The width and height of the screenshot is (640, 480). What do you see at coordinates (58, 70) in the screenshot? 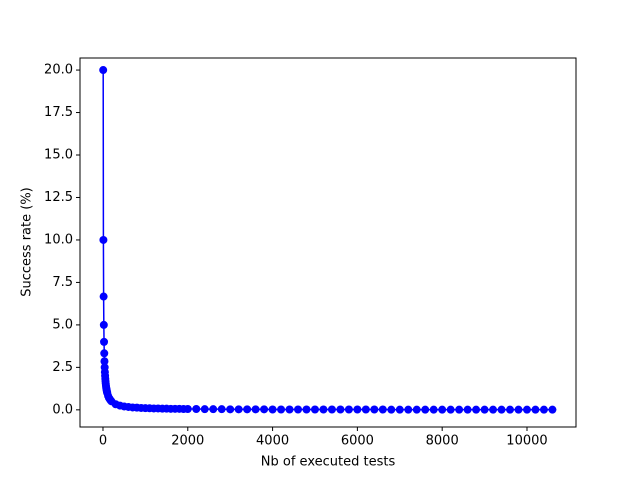
I see `y-tick-label: 20.0` at bounding box center [58, 70].